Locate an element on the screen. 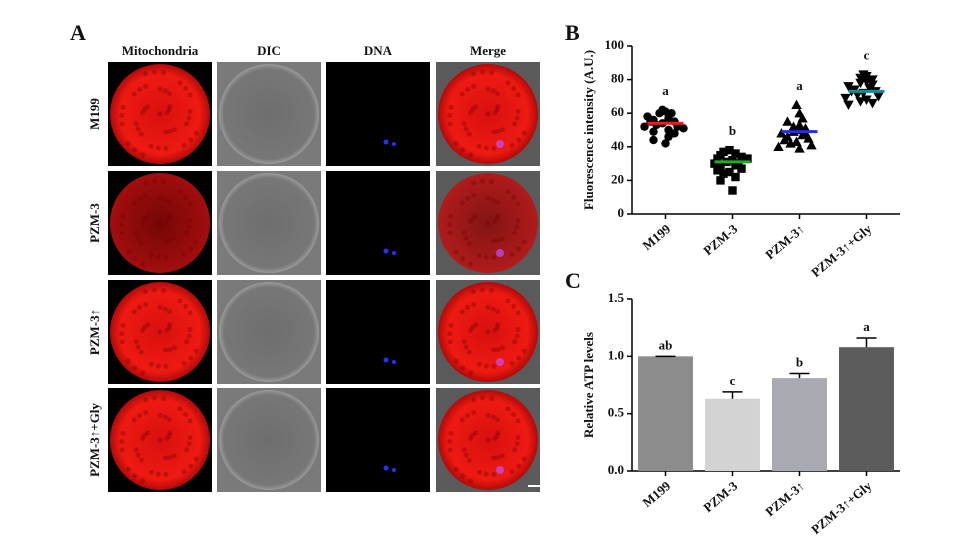  significance-letter: b is located at coordinates (732, 130).